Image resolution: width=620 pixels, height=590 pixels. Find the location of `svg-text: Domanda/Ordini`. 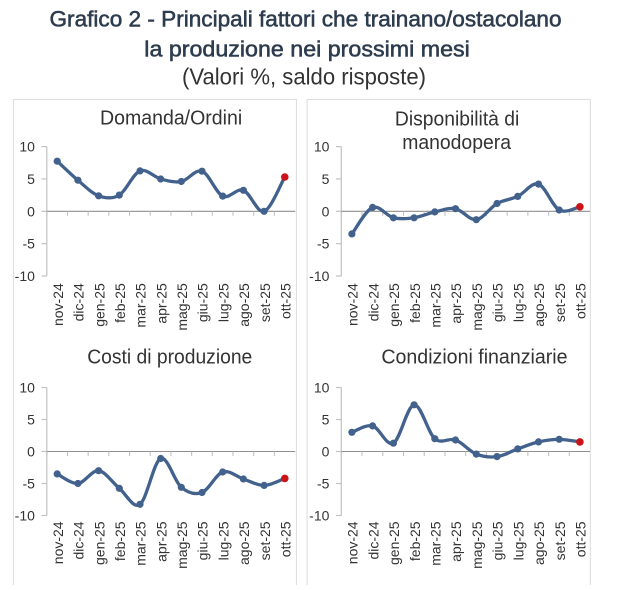

svg-text: Domanda/Ordini is located at coordinates (171, 119).